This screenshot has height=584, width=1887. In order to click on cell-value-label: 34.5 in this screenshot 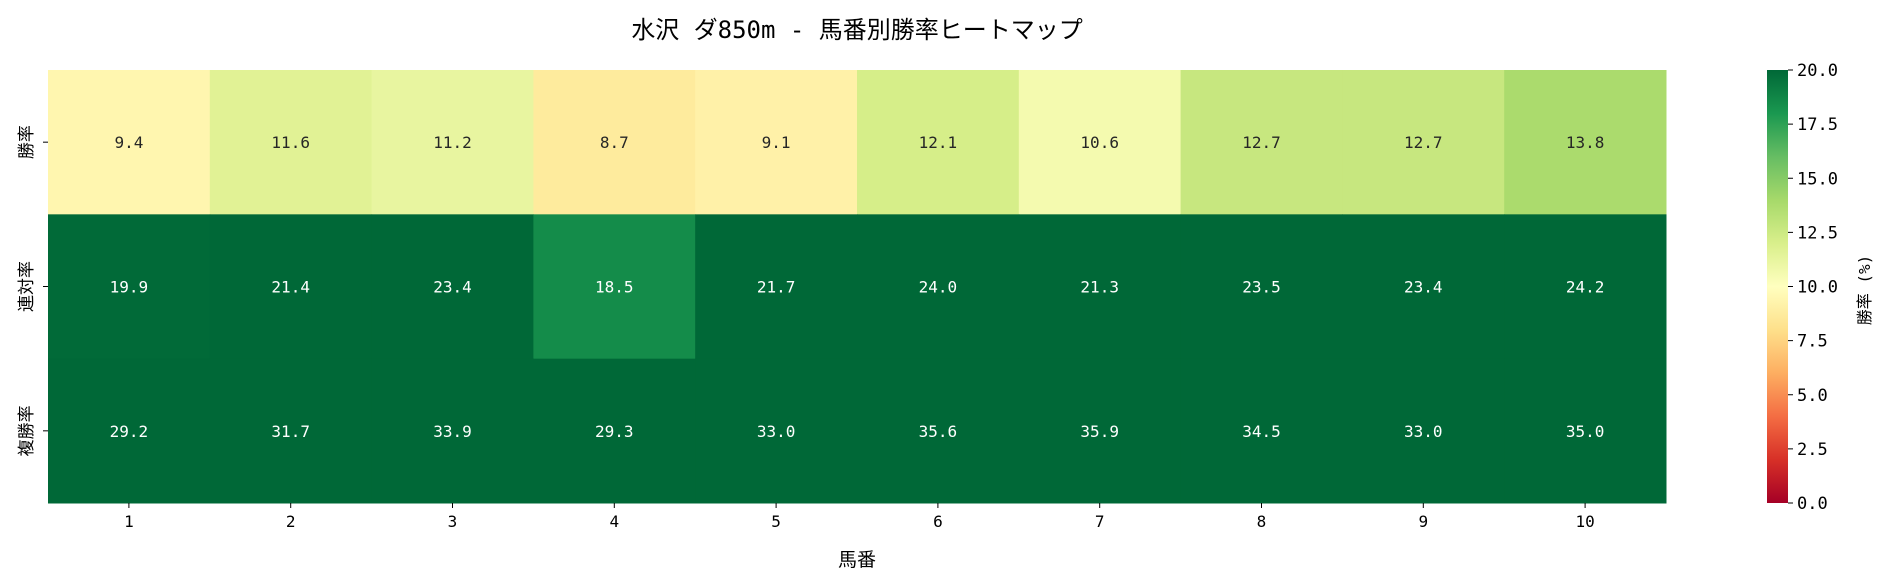, I will do `click(1261, 431)`.